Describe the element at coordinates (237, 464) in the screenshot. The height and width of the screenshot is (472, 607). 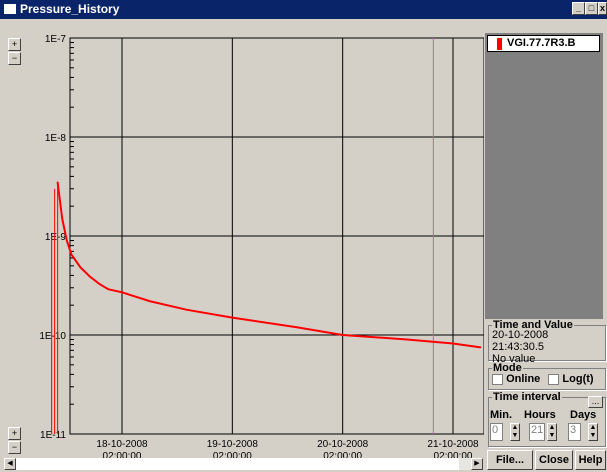
I see `scroll-thumb` at that location.